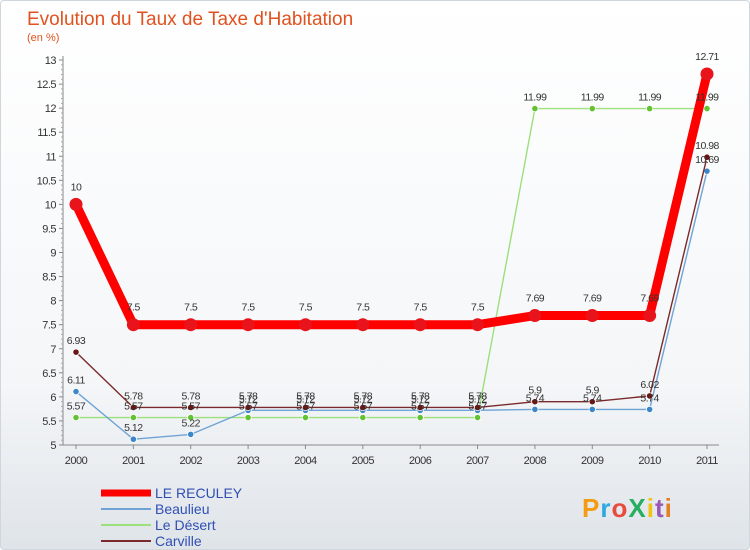 Image resolution: width=750 pixels, height=550 pixels. I want to click on y-tick-label: 10.5, so click(47, 181).